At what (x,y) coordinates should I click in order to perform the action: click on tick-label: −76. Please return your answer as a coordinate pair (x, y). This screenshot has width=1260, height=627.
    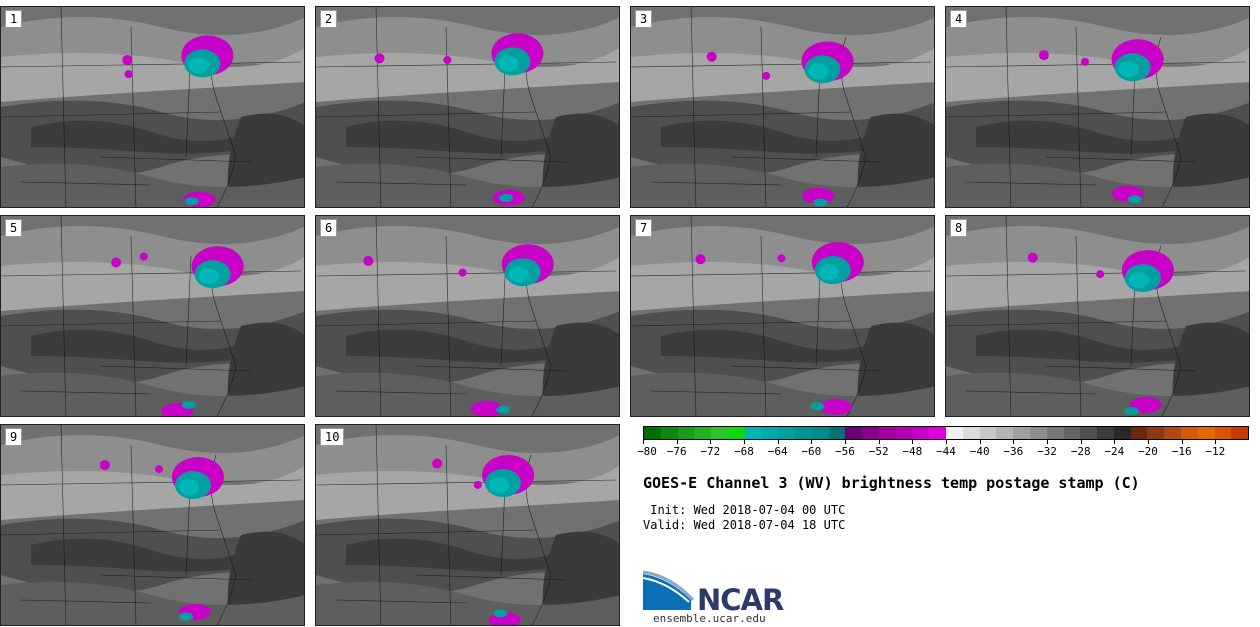
    Looking at the image, I should click on (676, 451).